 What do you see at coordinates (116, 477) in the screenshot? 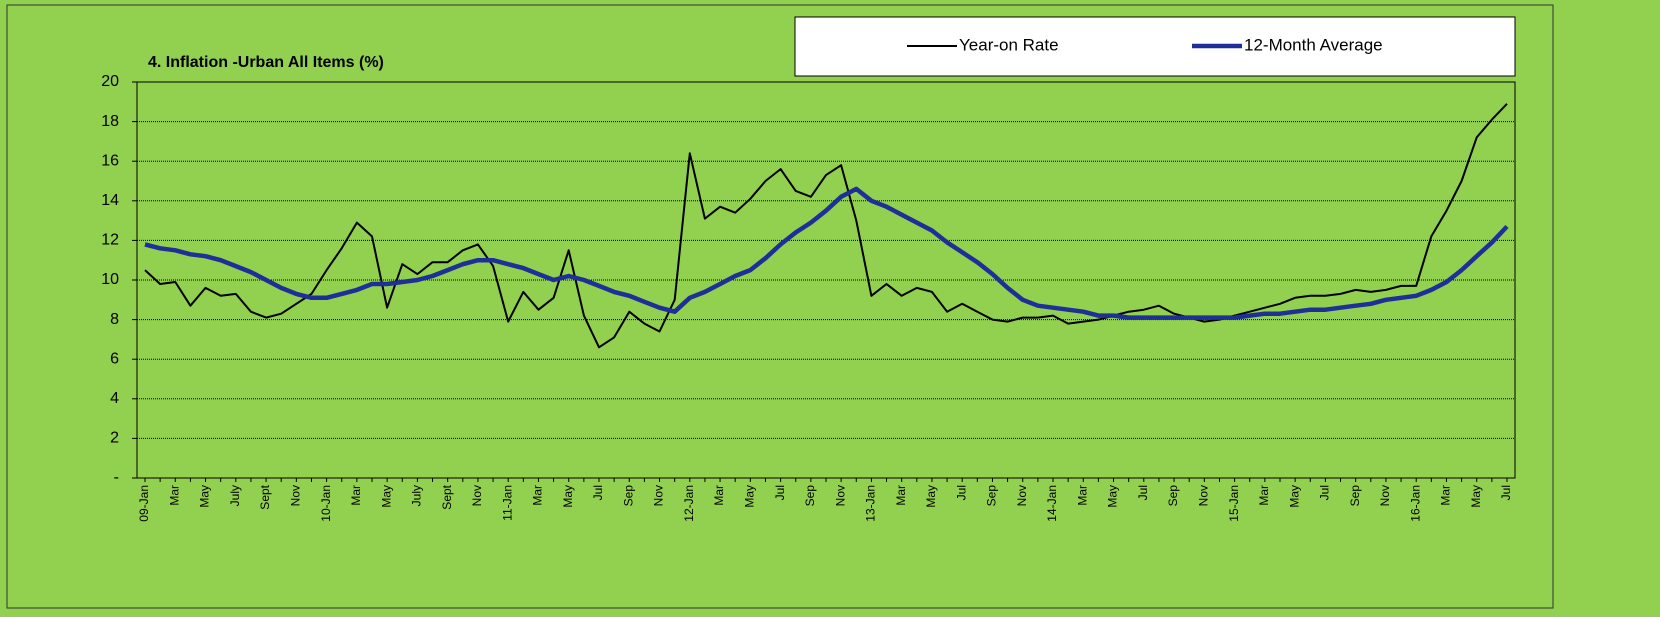
I see `y-tick-label: -` at bounding box center [116, 477].